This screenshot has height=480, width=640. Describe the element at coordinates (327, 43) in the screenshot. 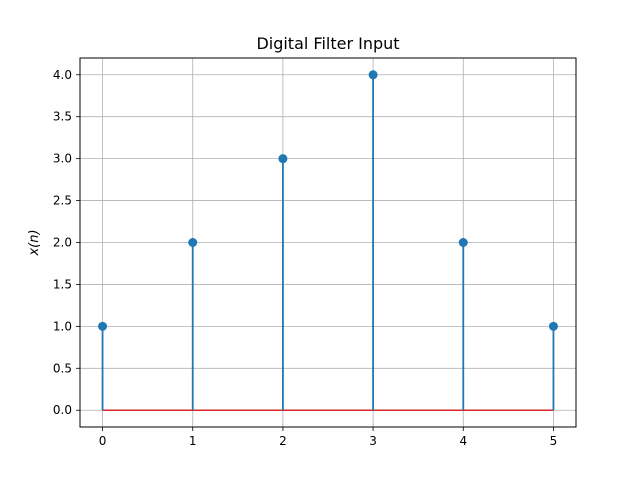

I see `chart-title: Digital Filter Input` at that location.